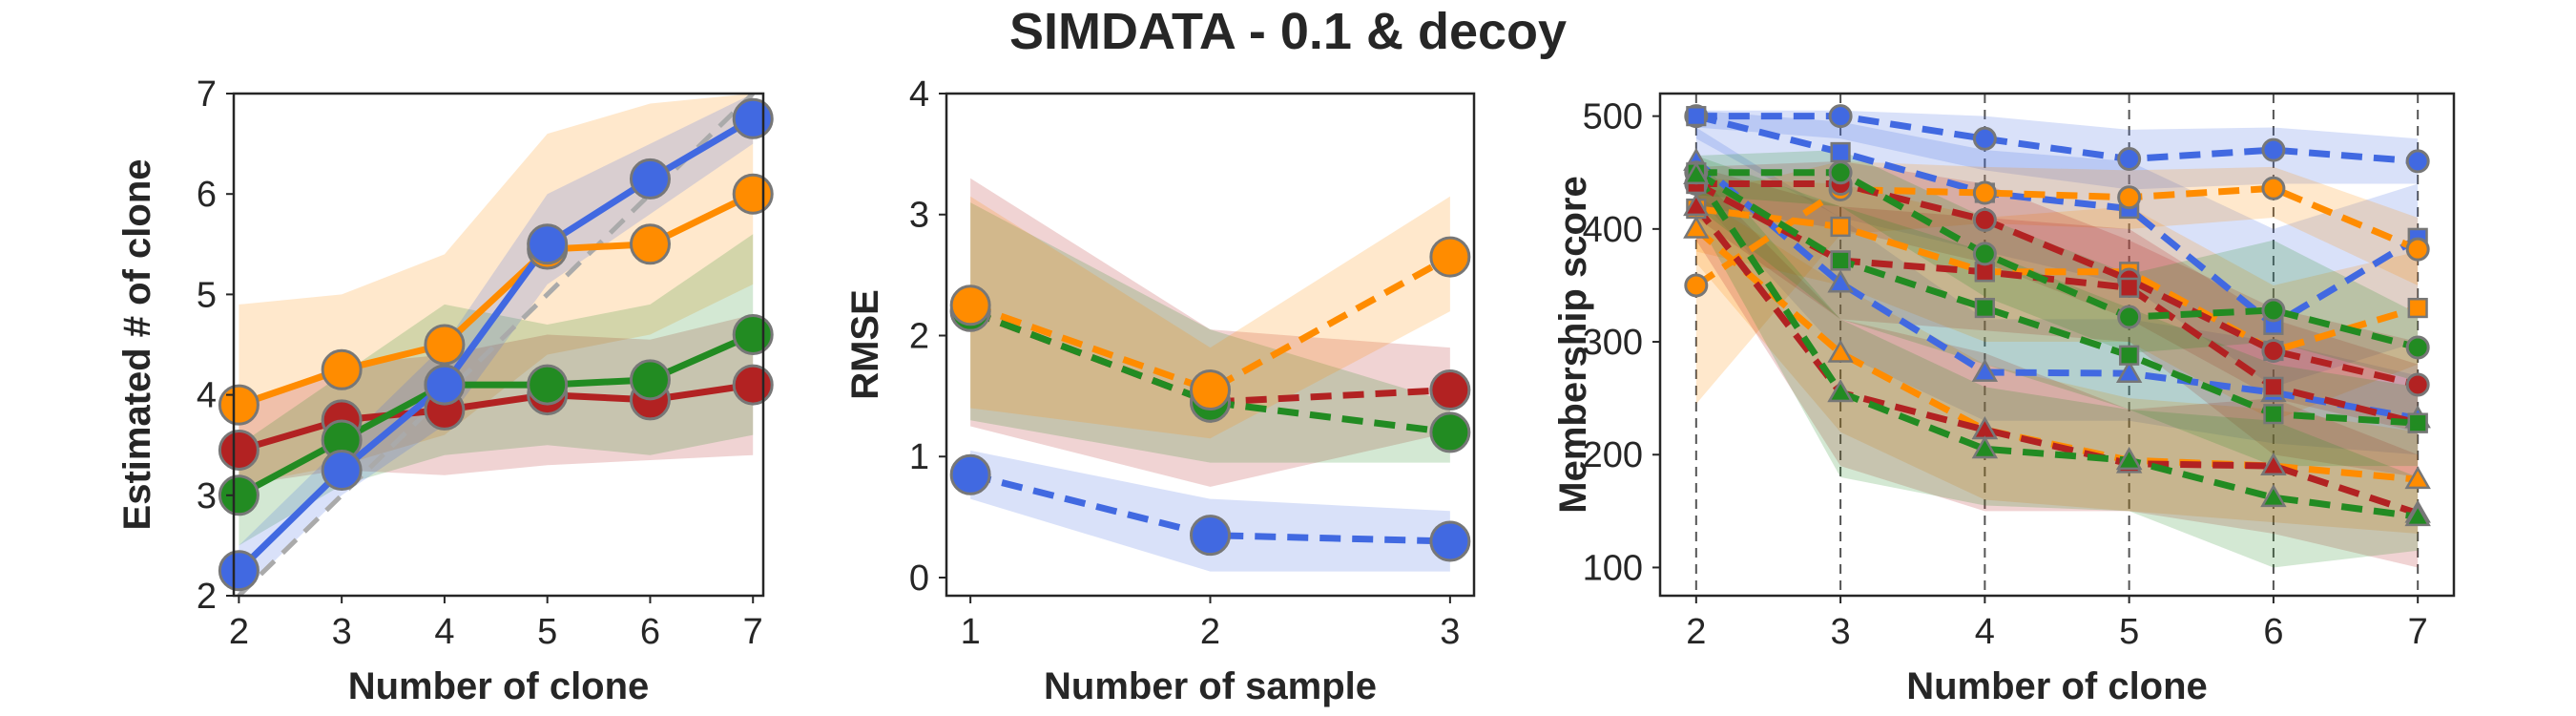 This screenshot has width=2576, height=716. I want to click on y-tick-label: 200, so click(1613, 455).